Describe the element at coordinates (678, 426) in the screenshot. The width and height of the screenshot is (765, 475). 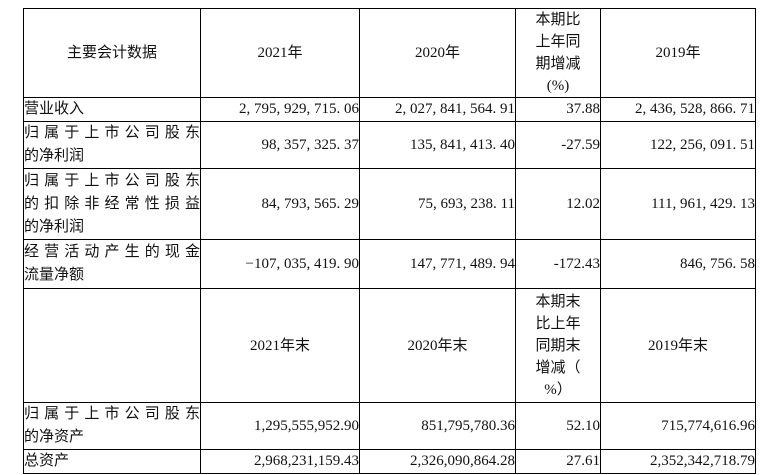
I see `value-2019: 715,774,616.96` at that location.